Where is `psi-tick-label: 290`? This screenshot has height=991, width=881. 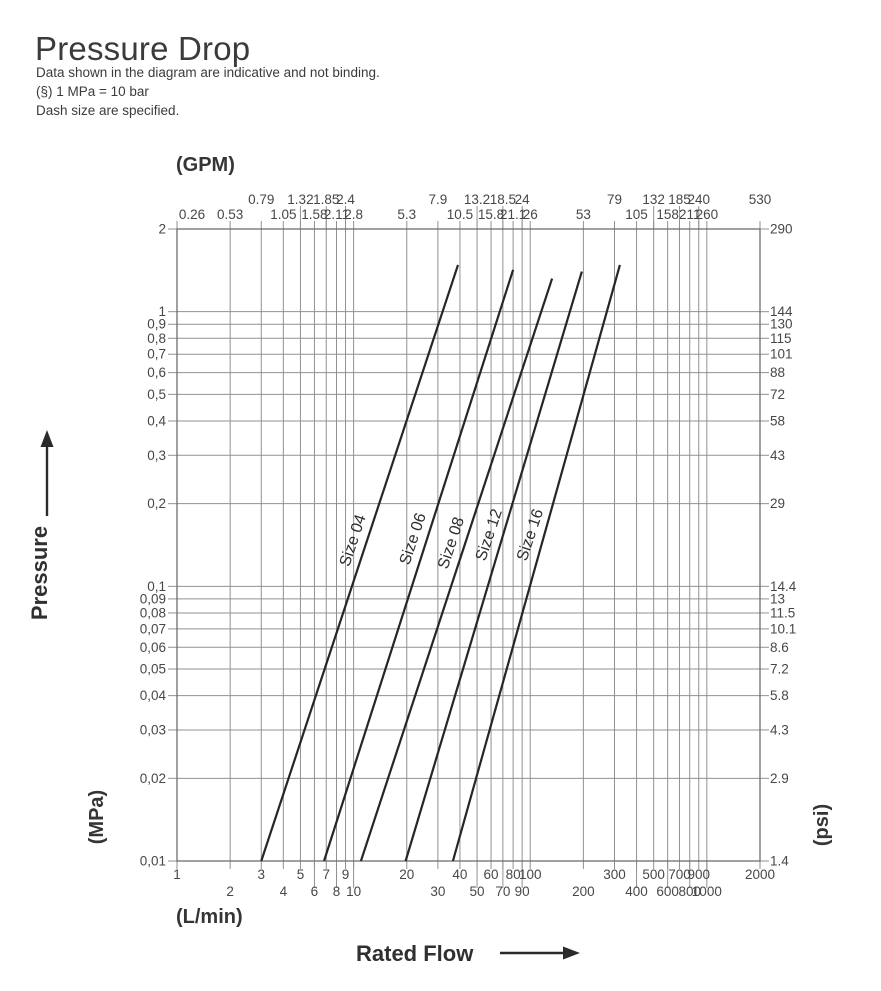
psi-tick-label: 290 is located at coordinates (781, 229).